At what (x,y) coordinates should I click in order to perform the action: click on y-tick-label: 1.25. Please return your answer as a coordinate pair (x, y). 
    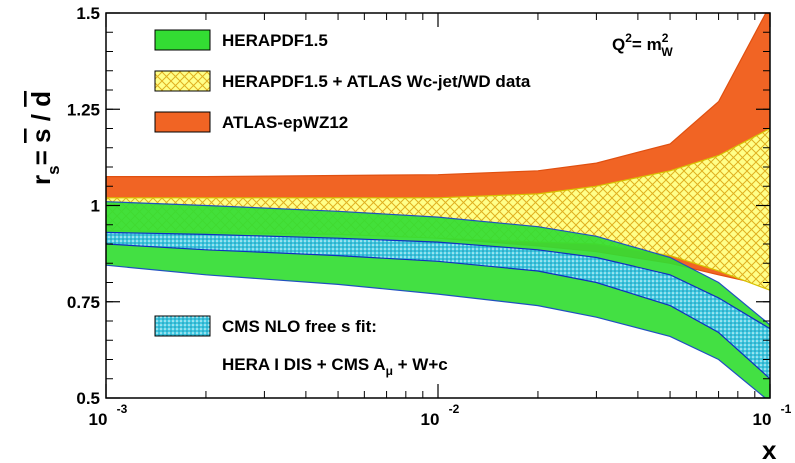
    Looking at the image, I should click on (83, 109).